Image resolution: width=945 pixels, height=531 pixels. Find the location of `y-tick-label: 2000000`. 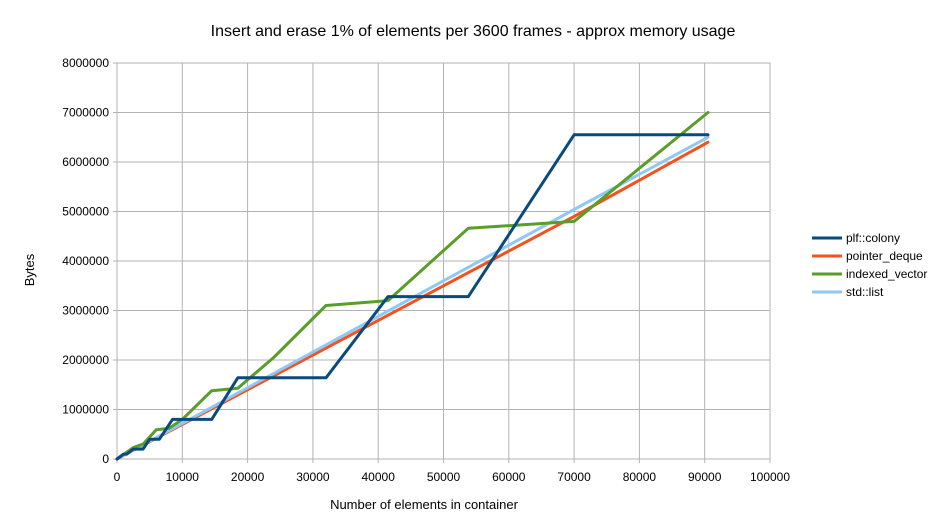

y-tick-label: 2000000 is located at coordinates (85, 360).